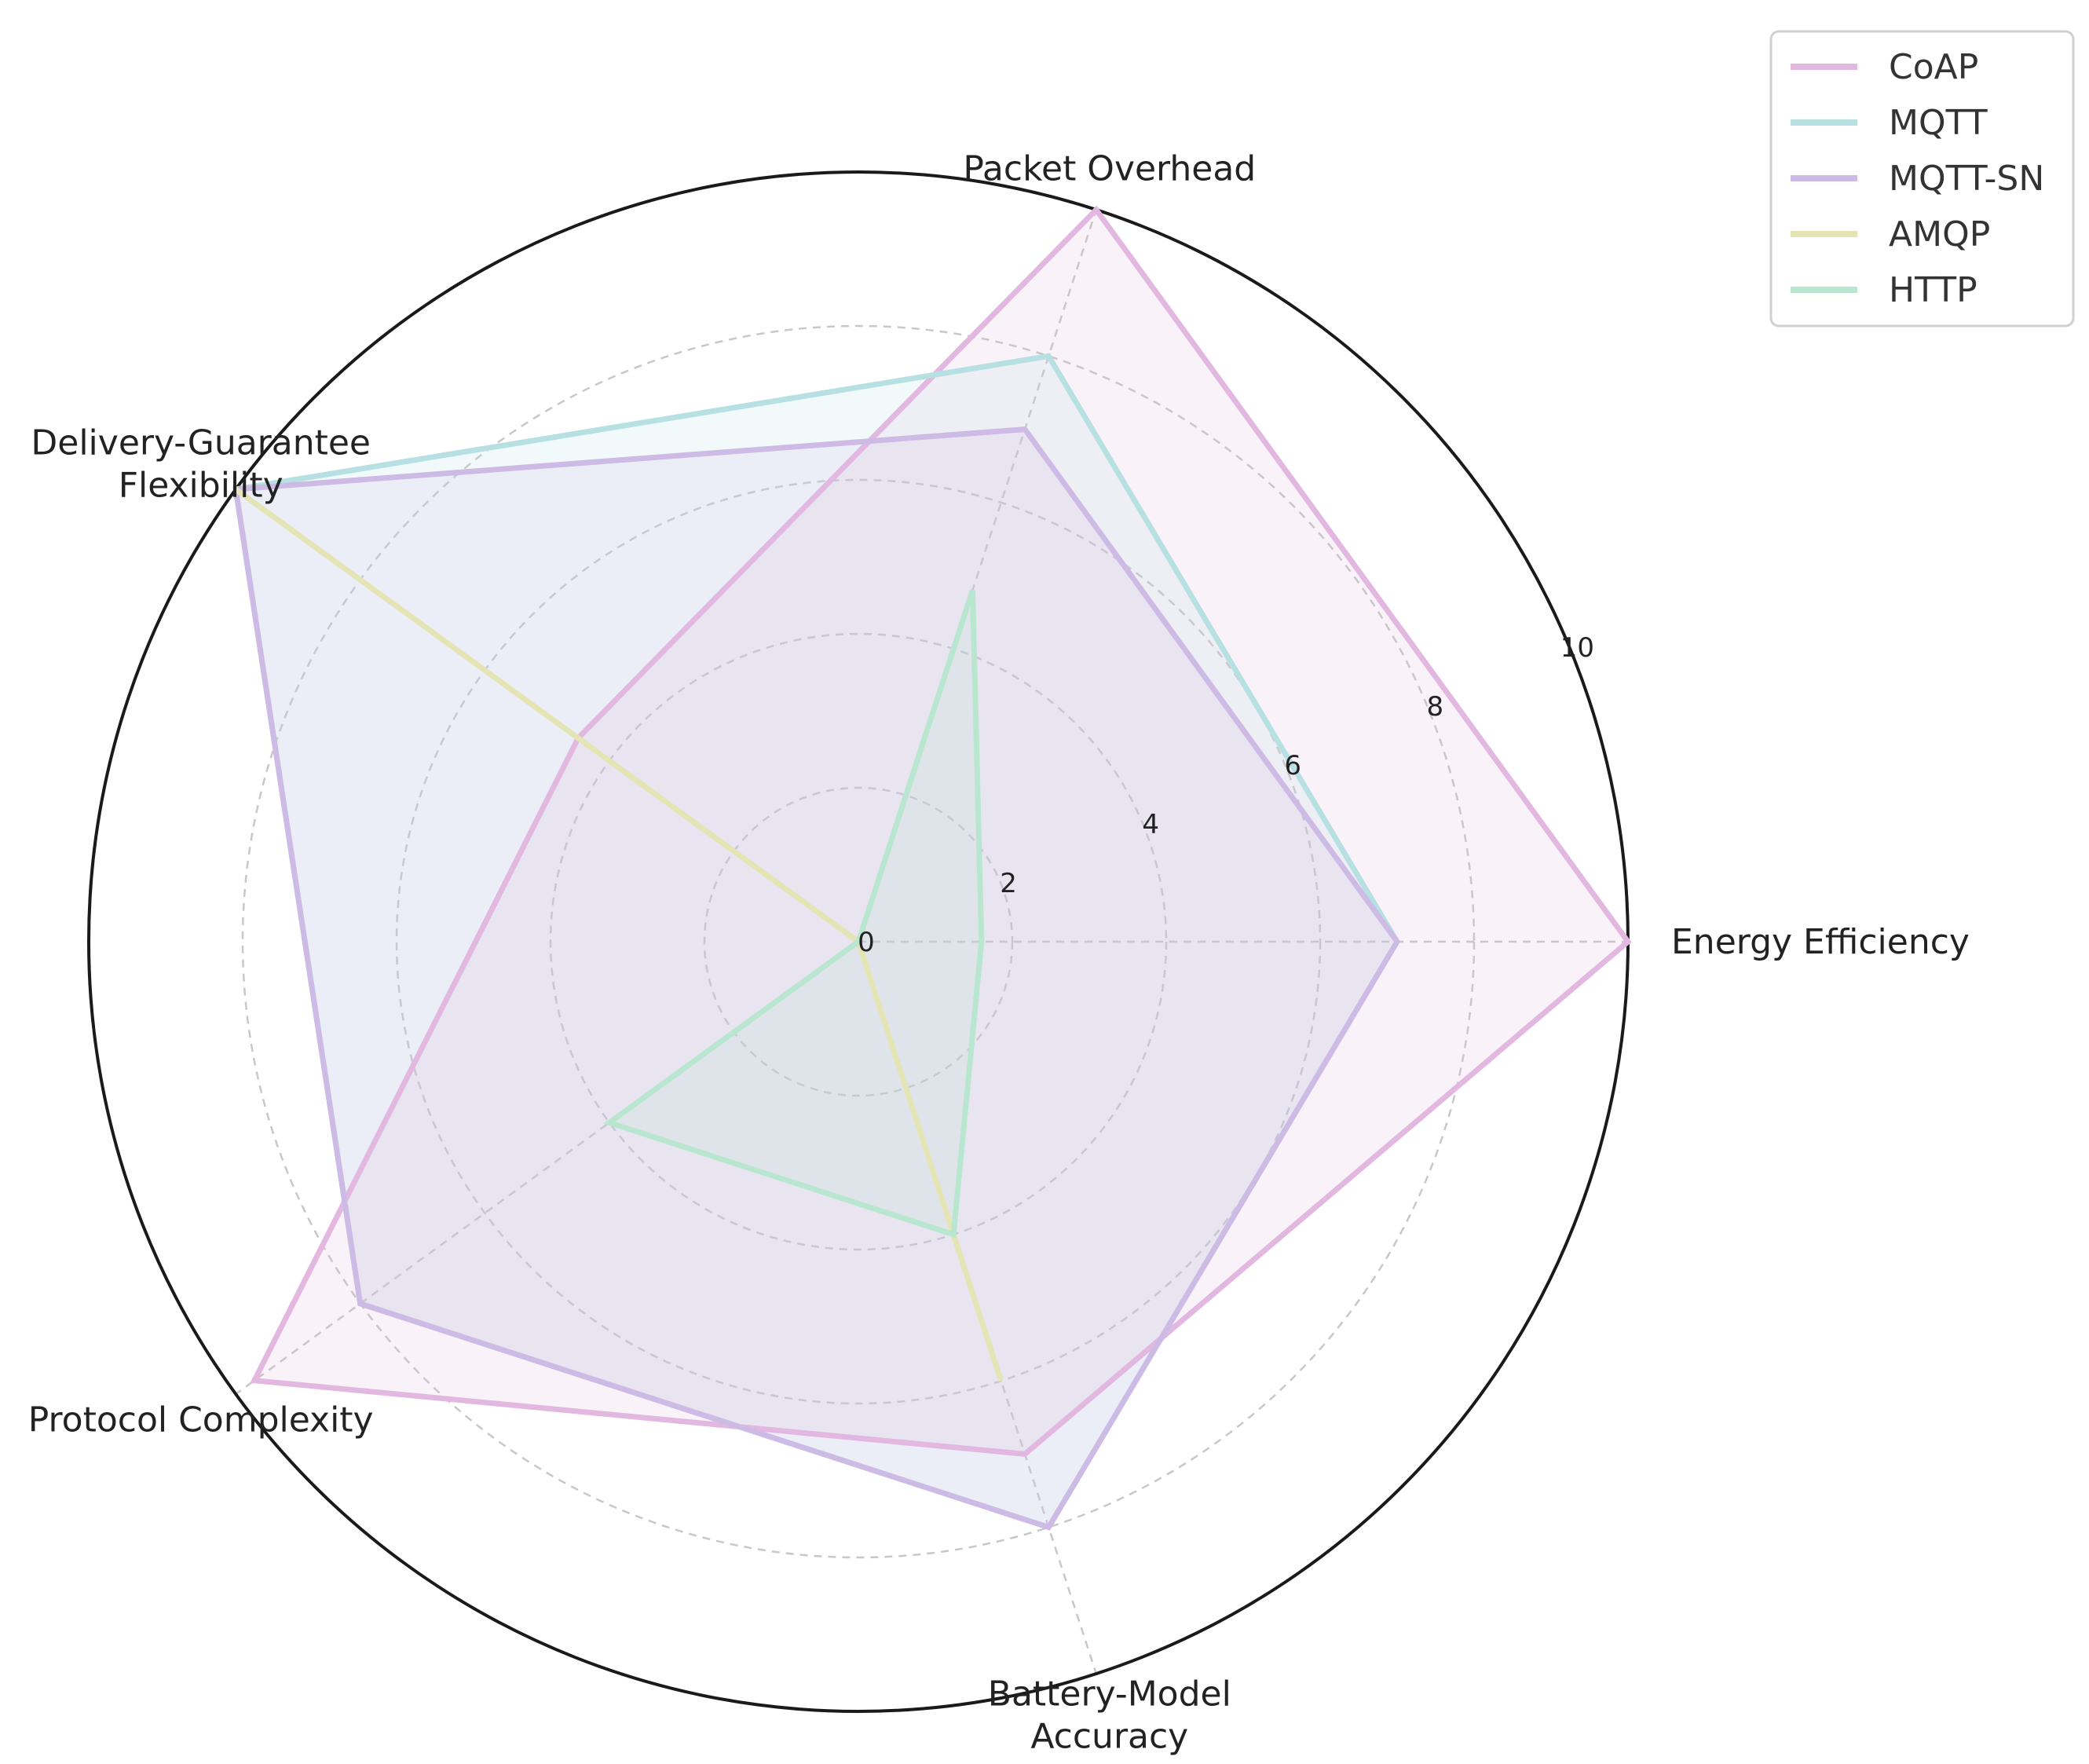  I want to click on tick-label-10: 10, so click(1577, 648).